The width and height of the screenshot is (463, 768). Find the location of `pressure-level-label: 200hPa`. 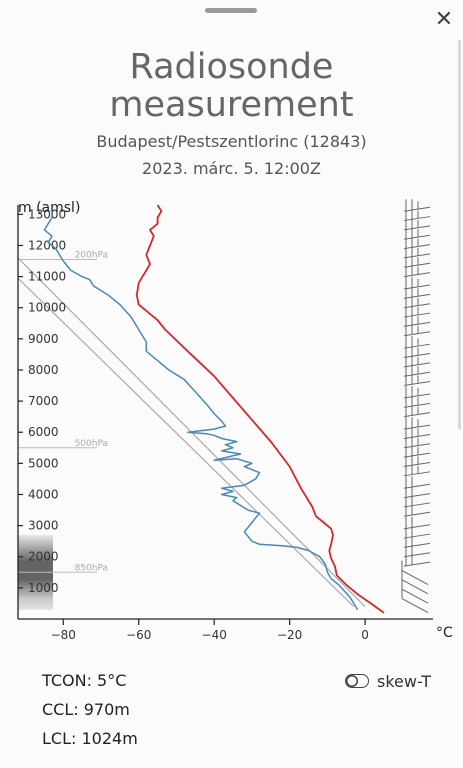

pressure-level-label: 200hPa is located at coordinates (91, 255).